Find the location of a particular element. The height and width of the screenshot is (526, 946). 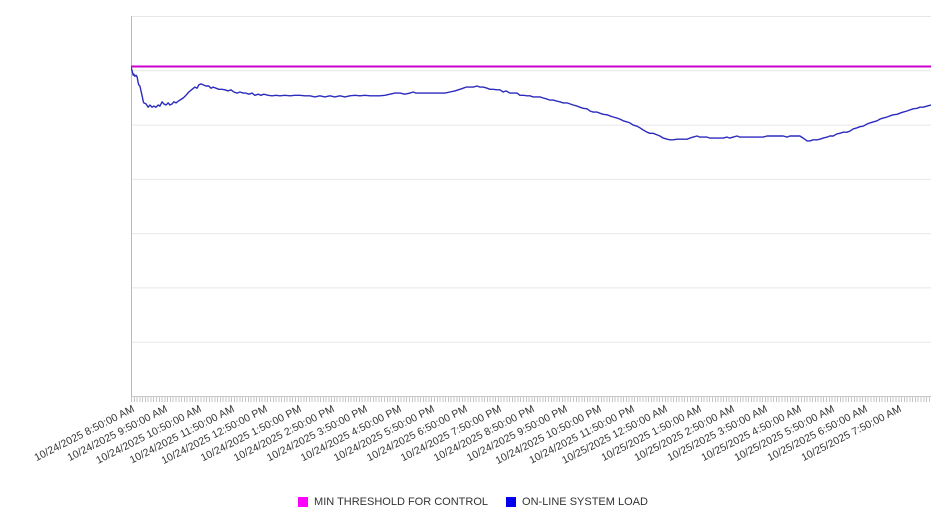

legend-label: MIN THRESHOLD FOR CONTROL is located at coordinates (401, 502).